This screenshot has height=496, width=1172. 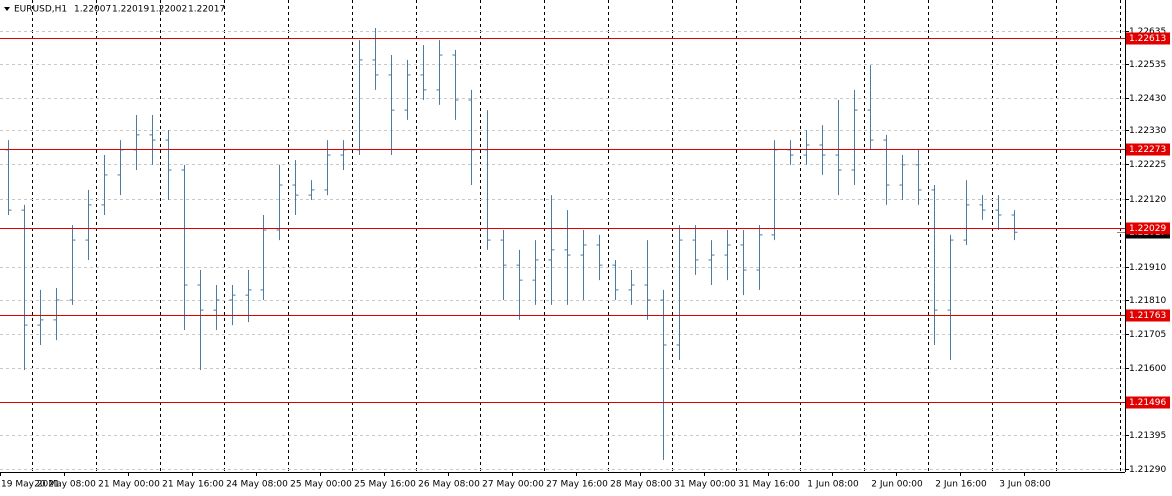 I want to click on y-tick-label: 1.21290, so click(x=1147, y=470).